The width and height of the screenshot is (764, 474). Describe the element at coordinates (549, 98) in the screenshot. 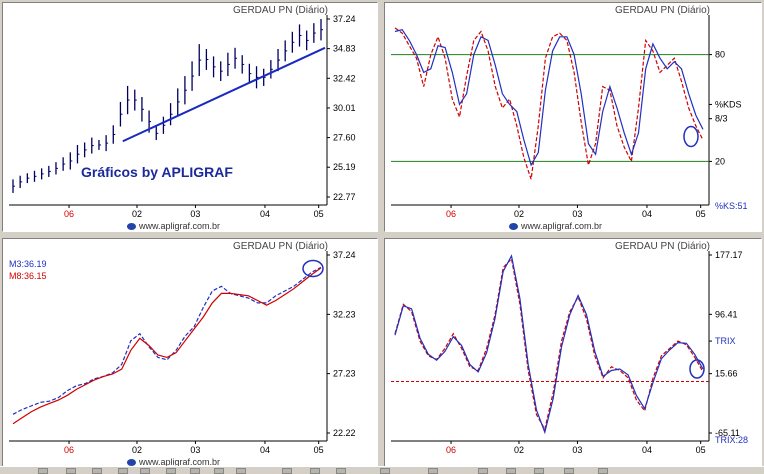

I see `series-line-blue` at that location.